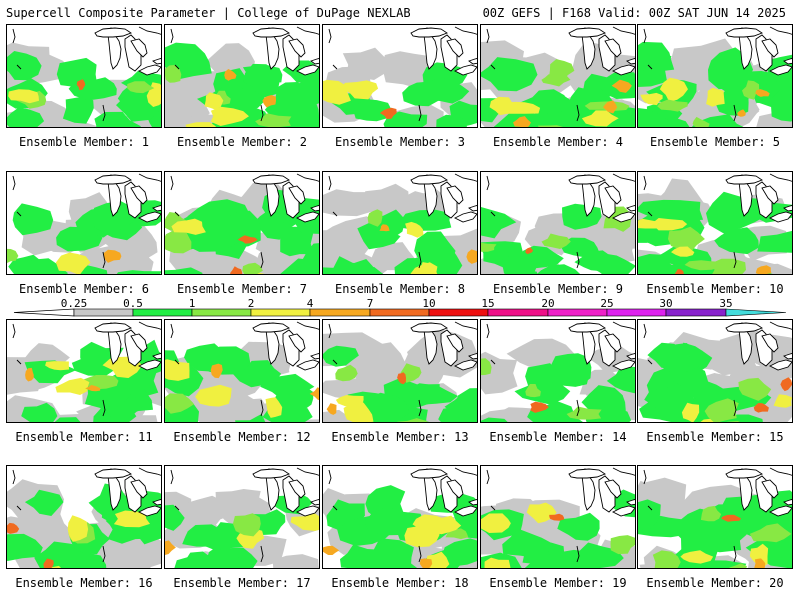 The width and height of the screenshot is (800, 600). I want to click on member-label: Ensemble Member: 2, so click(242, 142).